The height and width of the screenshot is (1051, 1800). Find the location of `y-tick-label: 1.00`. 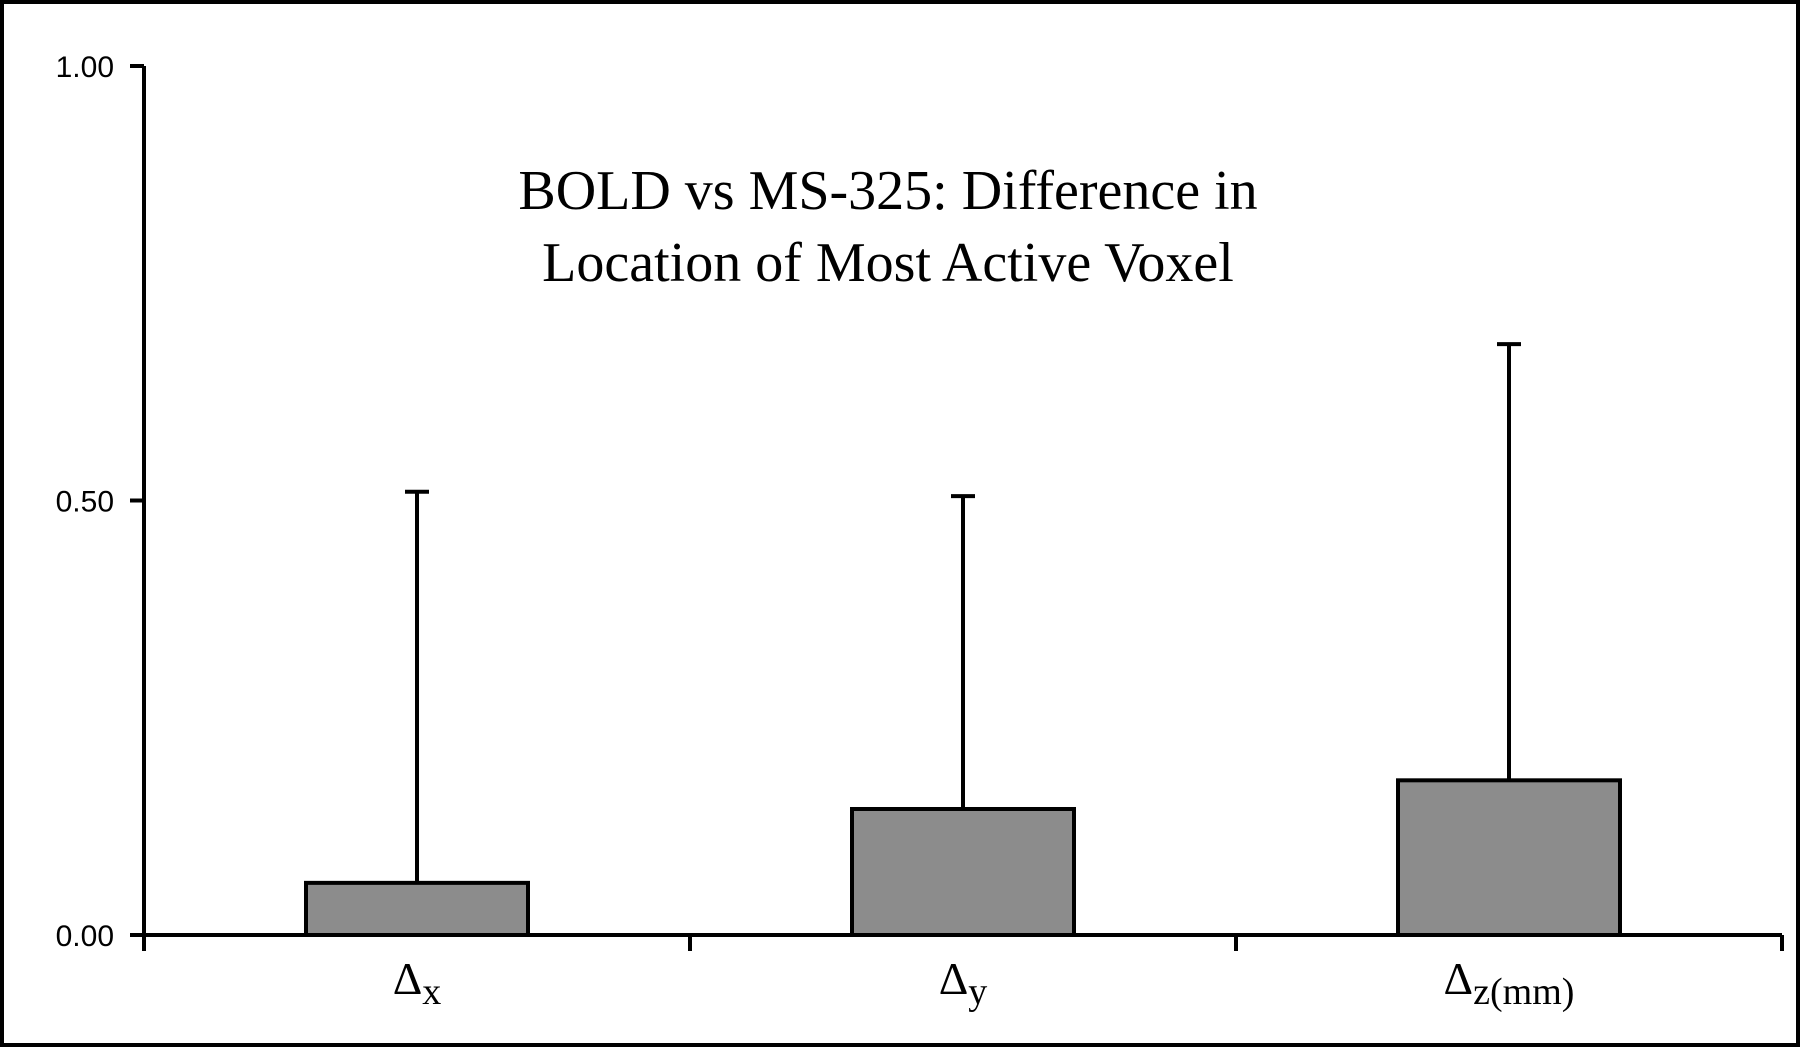

y-tick-label: 1.00 is located at coordinates (85, 67).